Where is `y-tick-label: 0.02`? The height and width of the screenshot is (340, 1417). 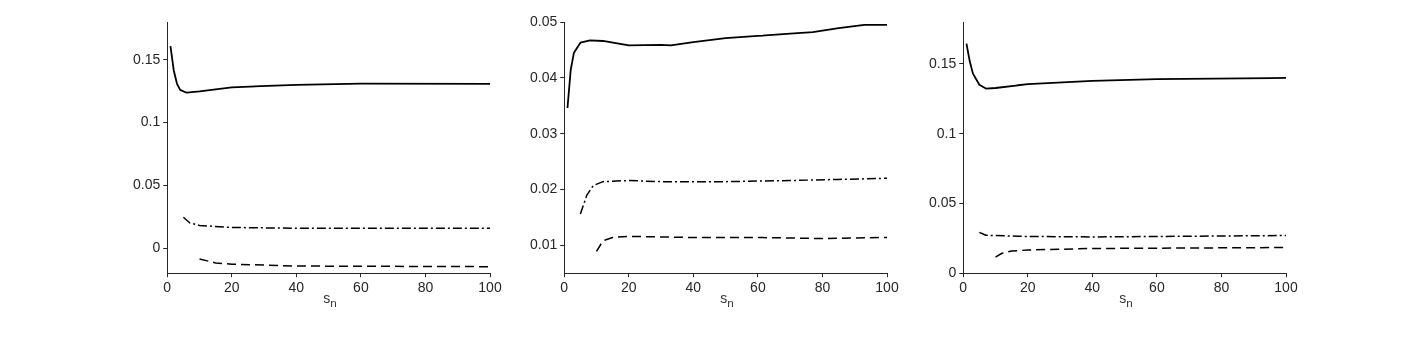
y-tick-label: 0.02 is located at coordinates (544, 188).